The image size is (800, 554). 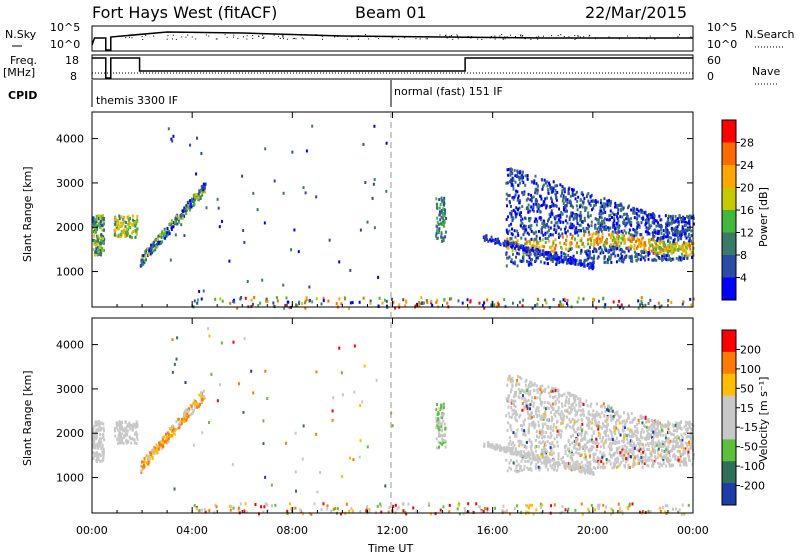 I want to click on nsky-line, so click(x=392, y=41).